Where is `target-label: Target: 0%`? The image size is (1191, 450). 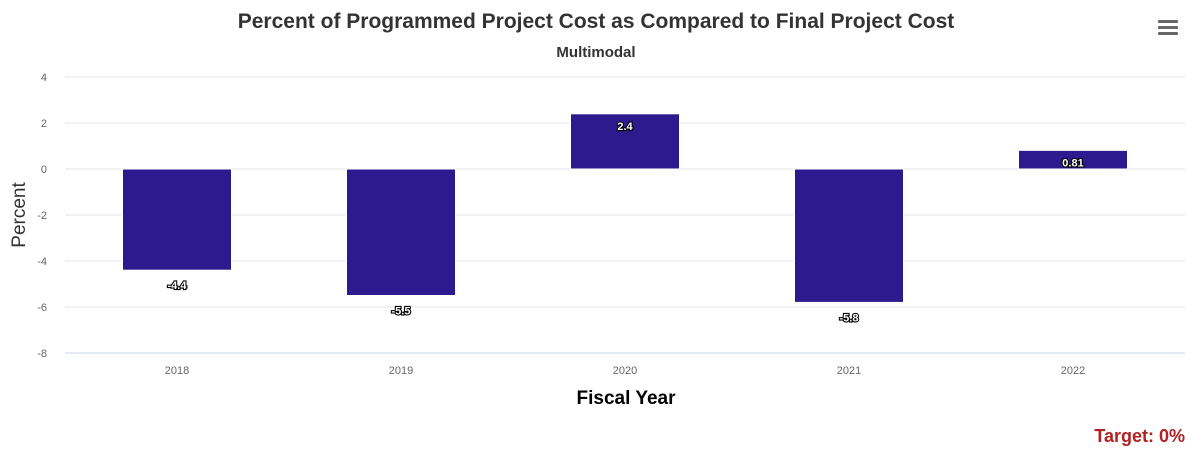
target-label: Target: 0% is located at coordinates (1139, 436).